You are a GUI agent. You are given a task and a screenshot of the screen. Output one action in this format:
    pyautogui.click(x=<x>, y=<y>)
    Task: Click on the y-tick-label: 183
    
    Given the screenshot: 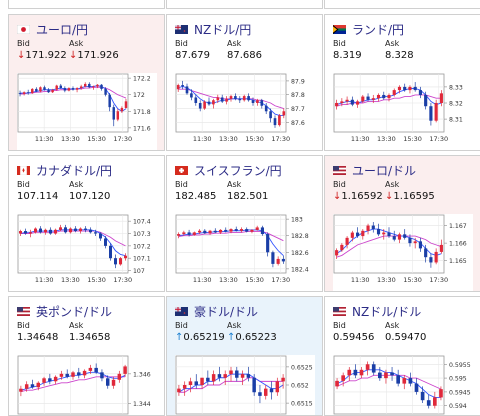 What is the action you would take?
    pyautogui.click(x=297, y=220)
    